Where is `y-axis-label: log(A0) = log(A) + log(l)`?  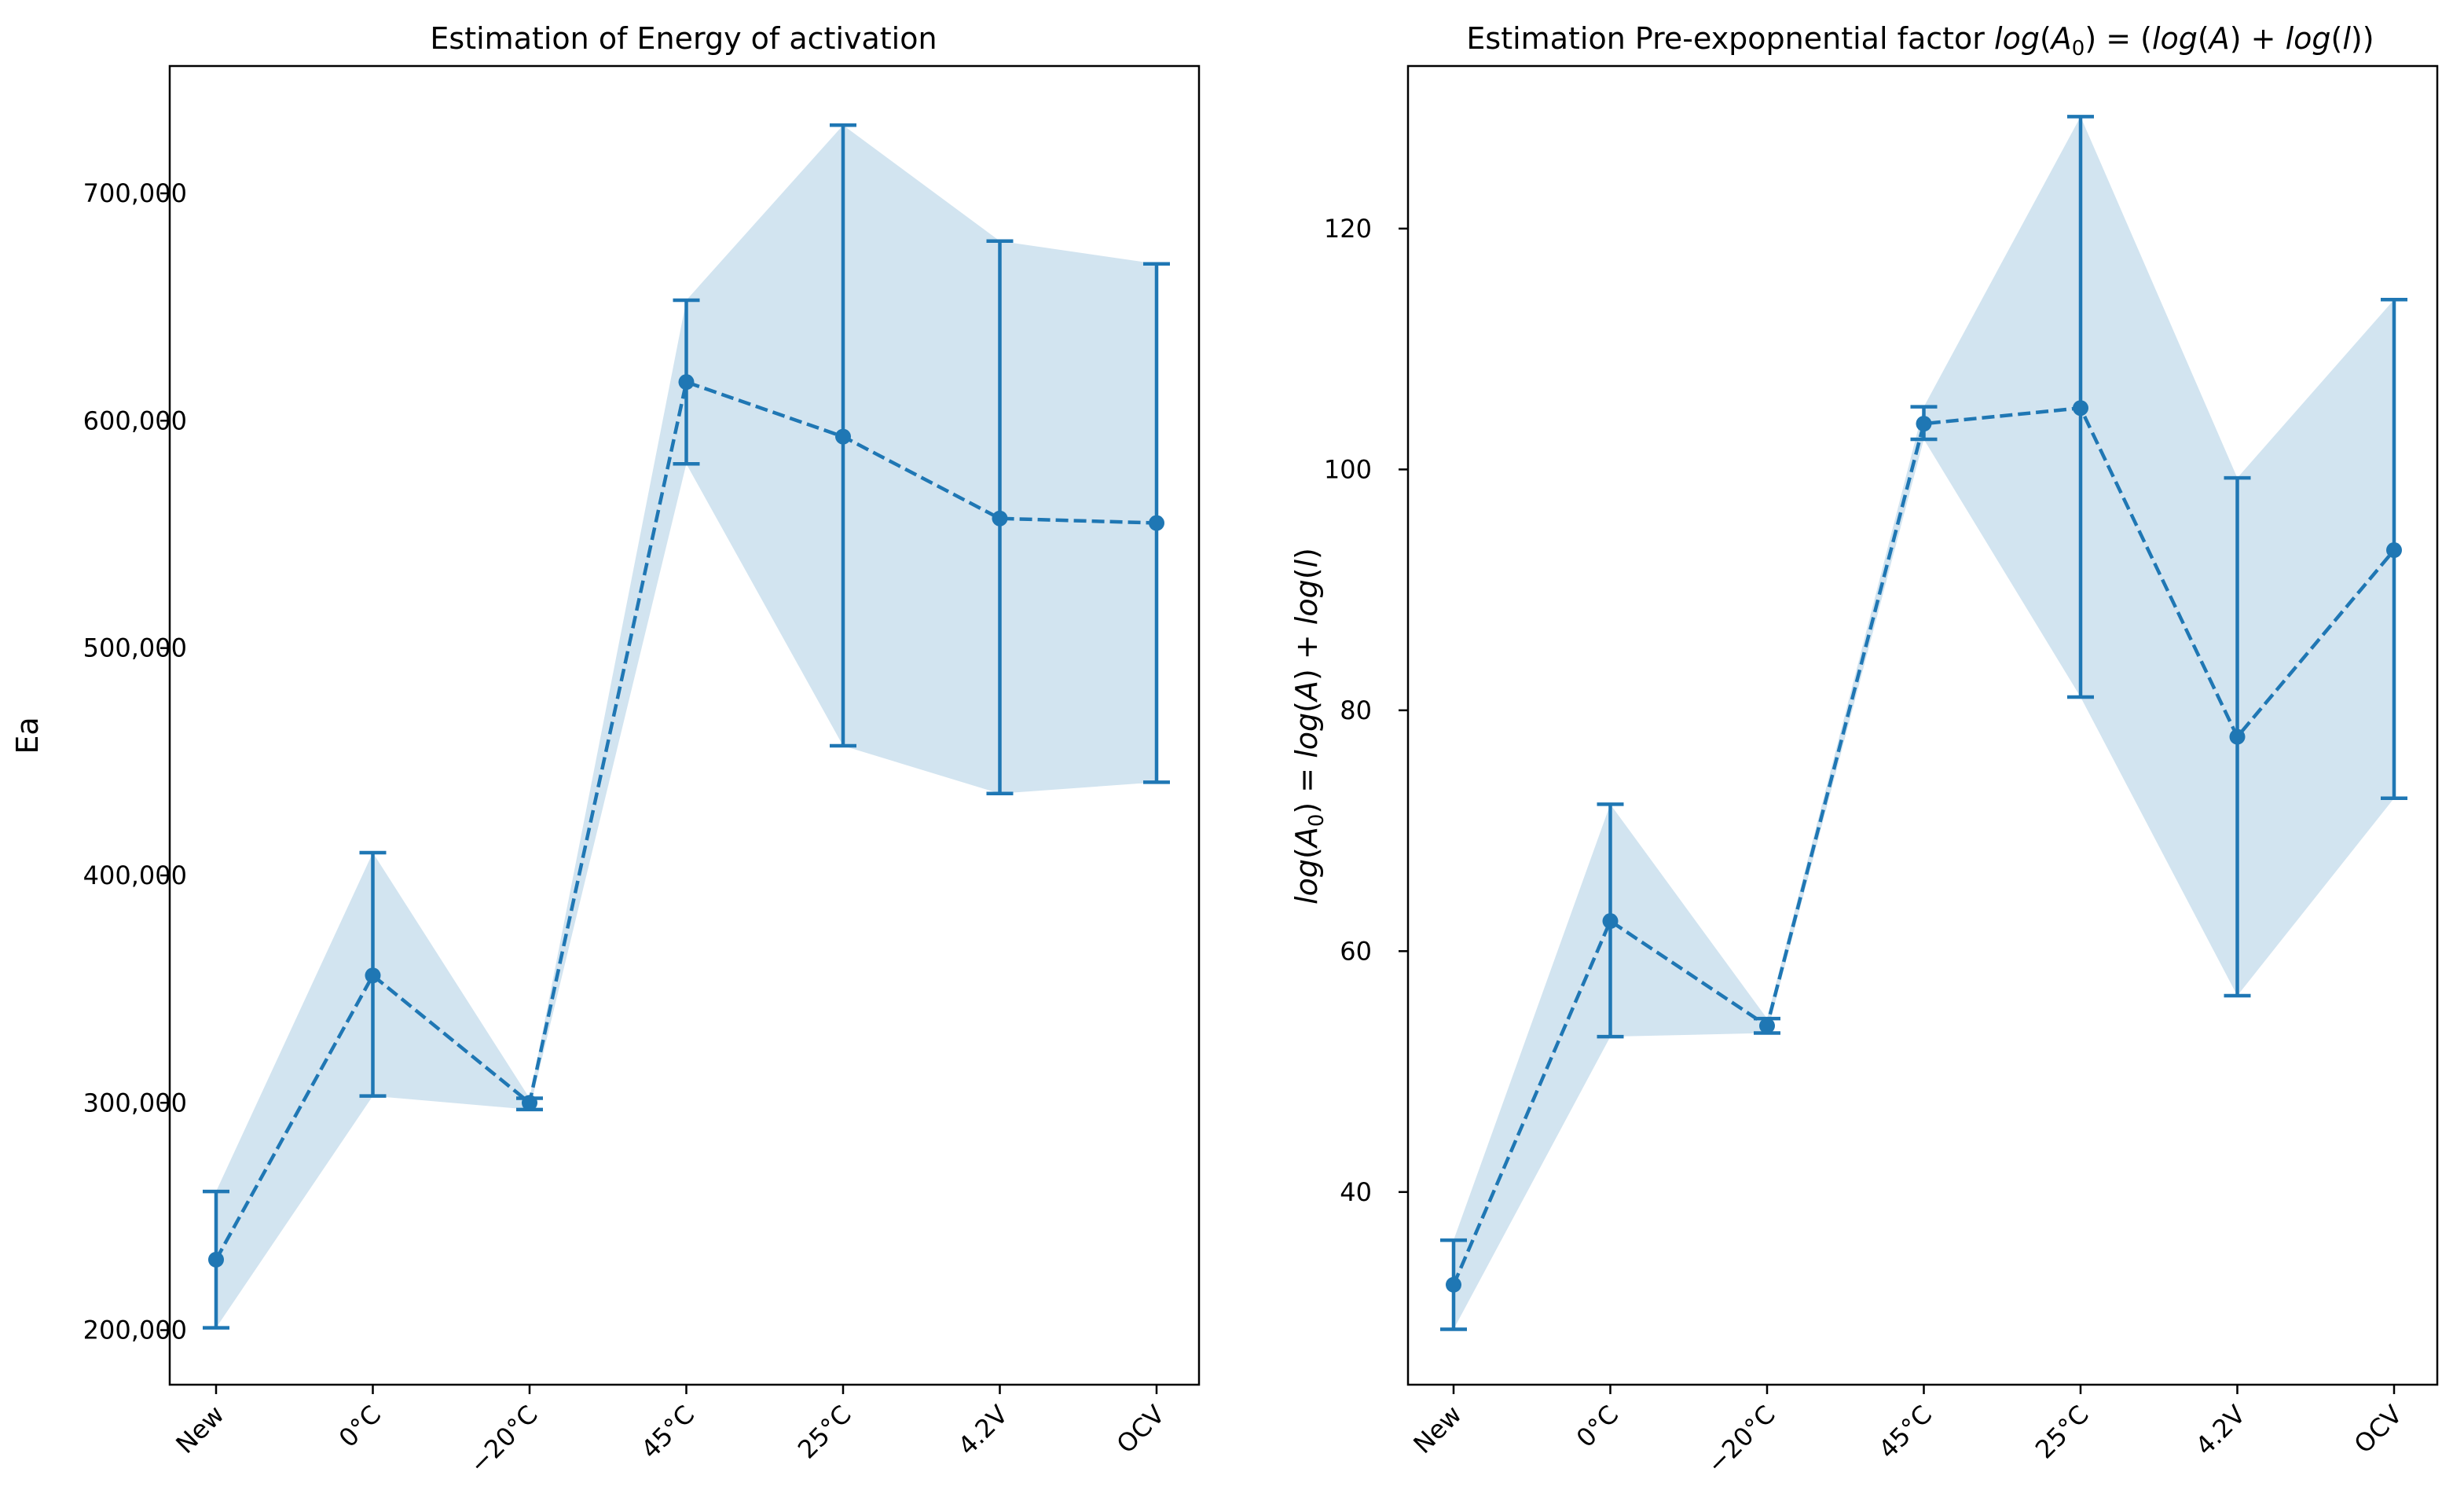 y-axis-label: log(A0) = log(A) + log(l) is located at coordinates (1309, 726).